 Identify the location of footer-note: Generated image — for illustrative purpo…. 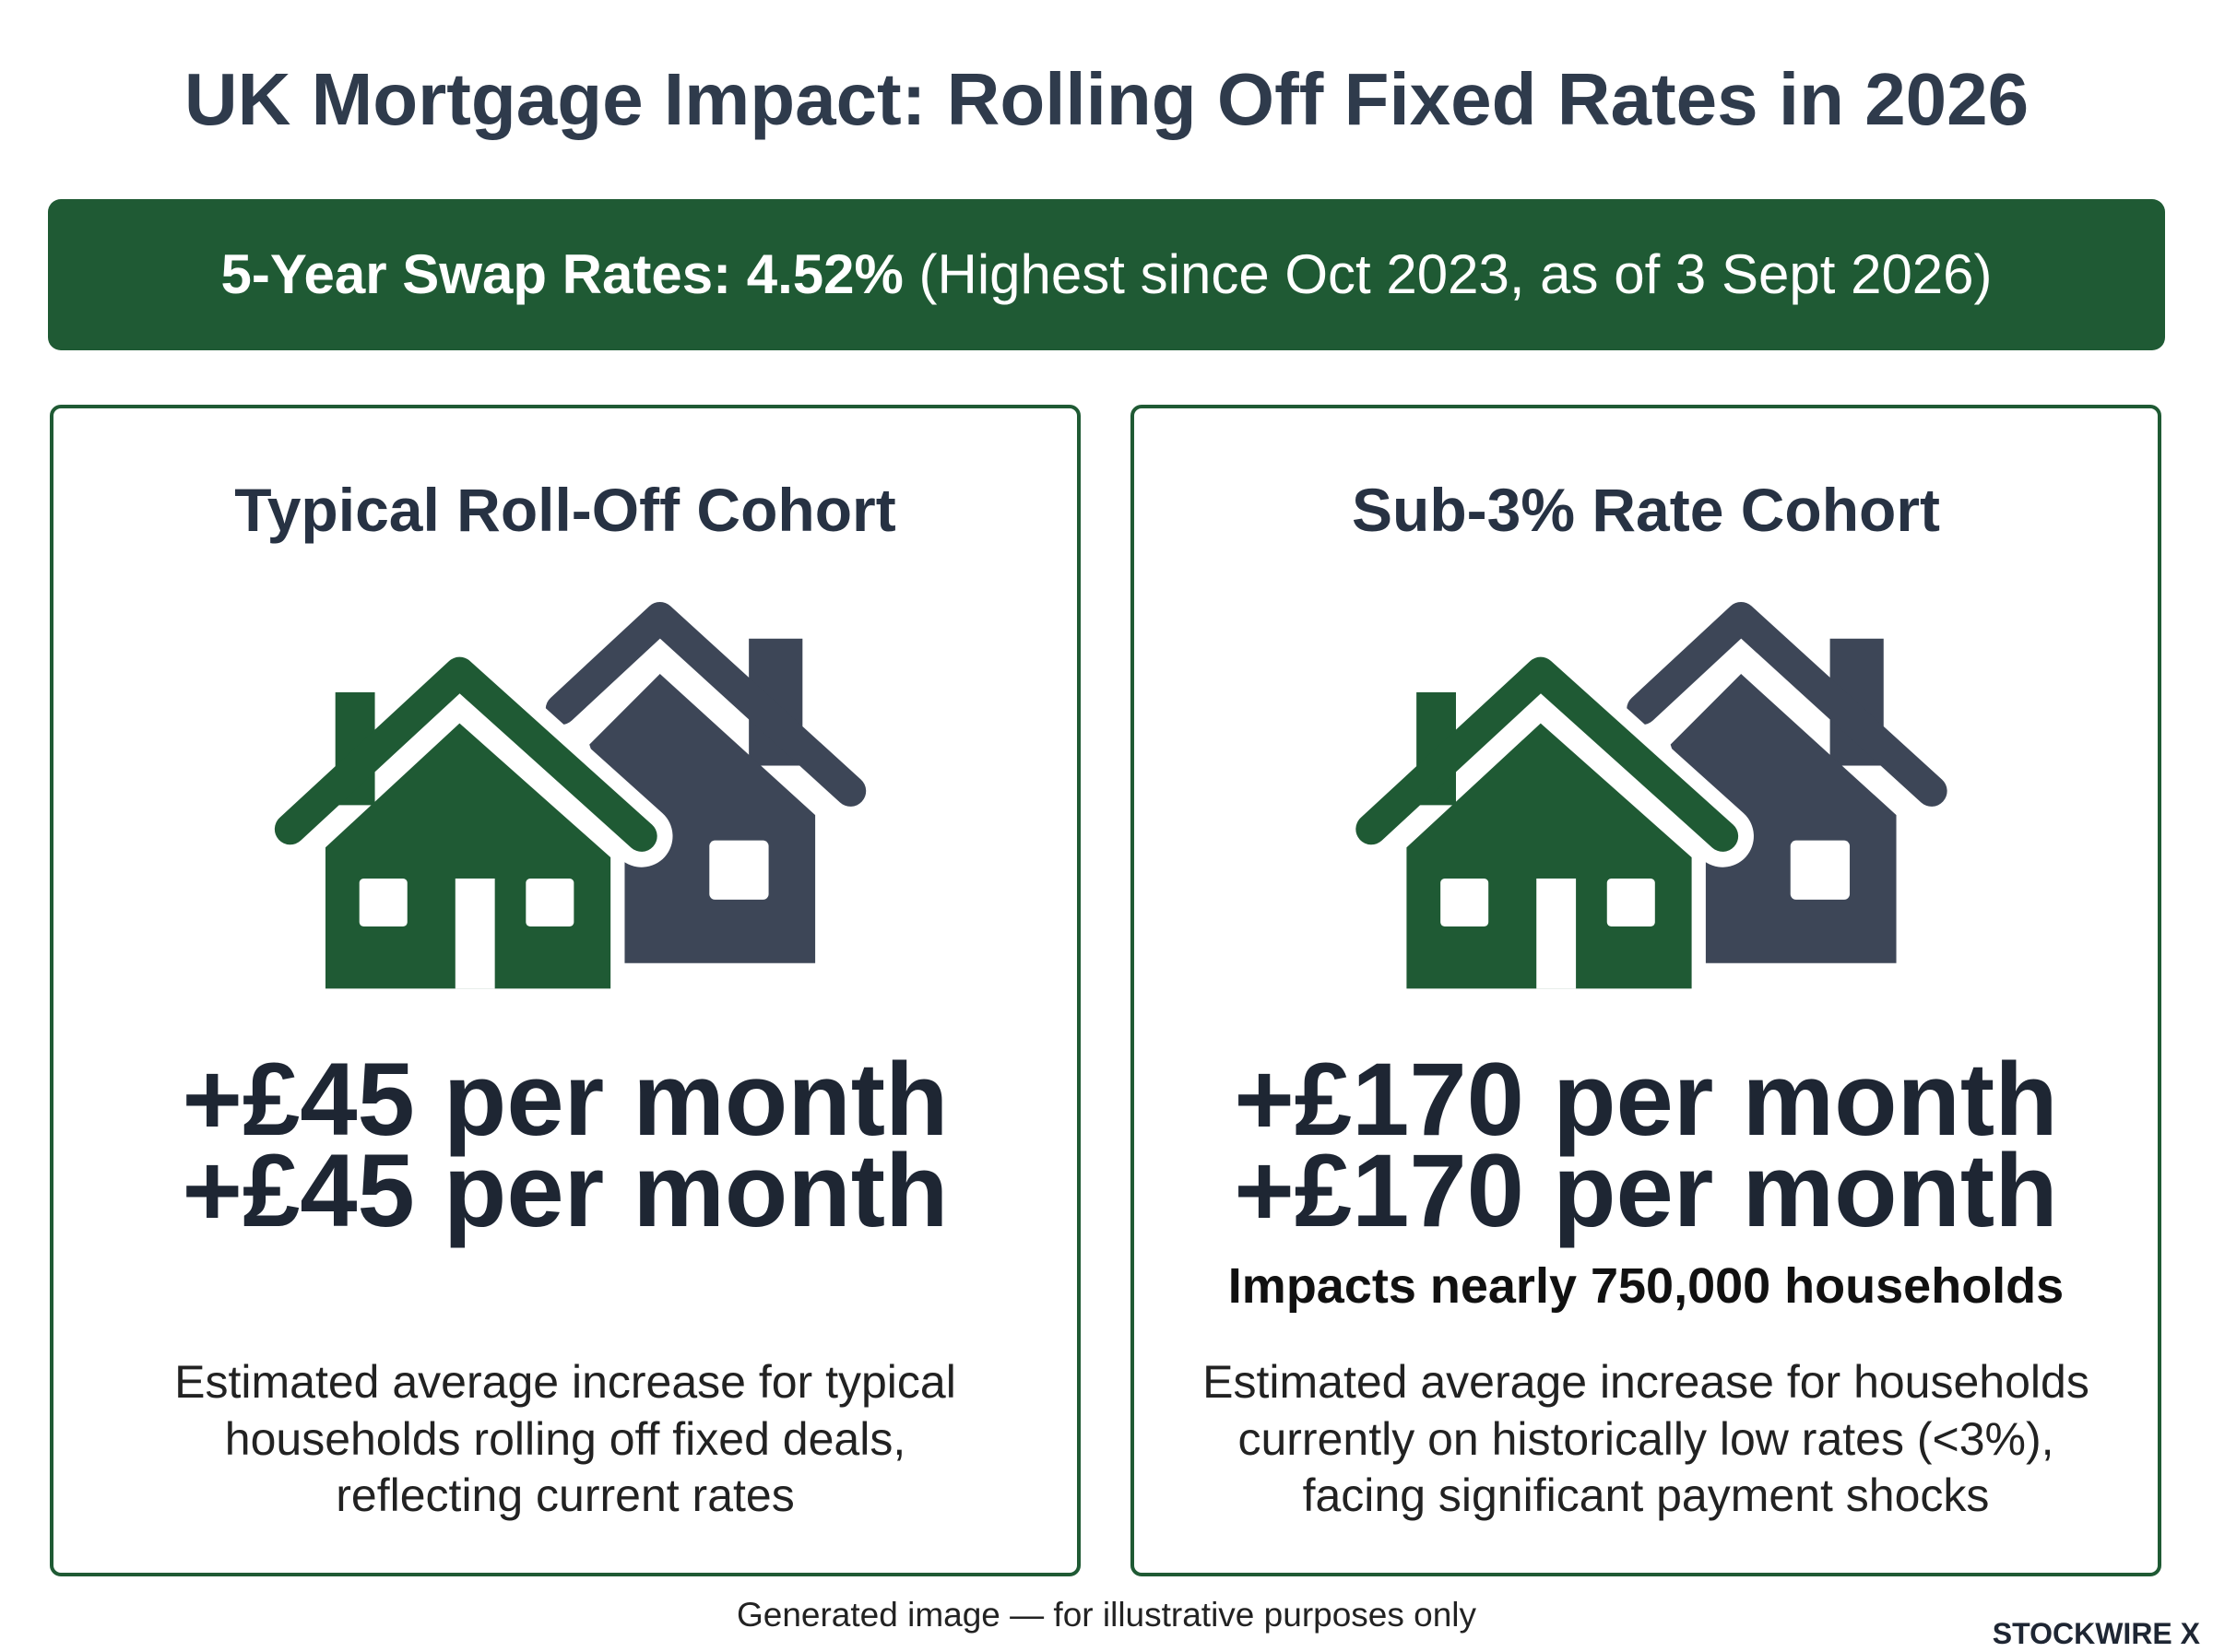
(1106, 1615).